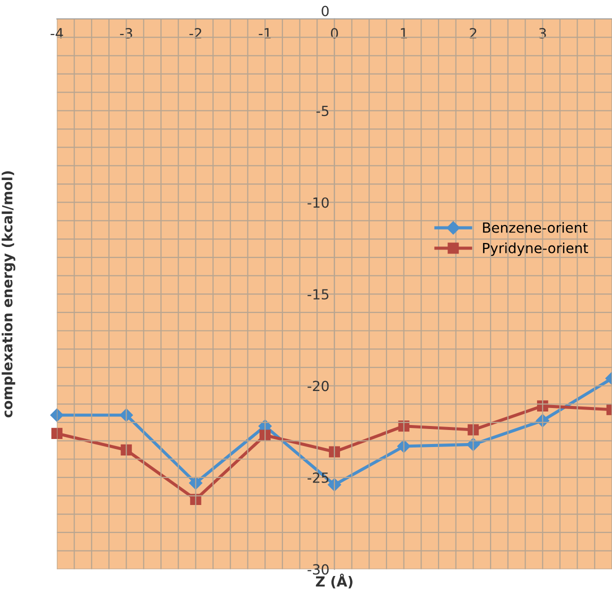  I want to click on y-axis-title: complexation energy (kcal/mol), so click(9, 294).